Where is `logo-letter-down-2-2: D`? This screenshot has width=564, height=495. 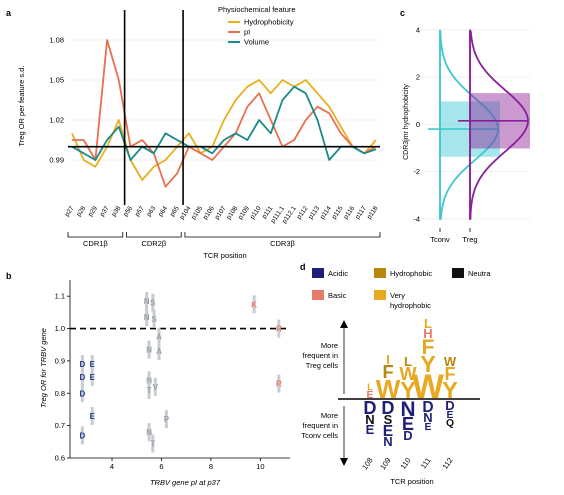 logo-letter-down-2-2: D is located at coordinates (407, 435).